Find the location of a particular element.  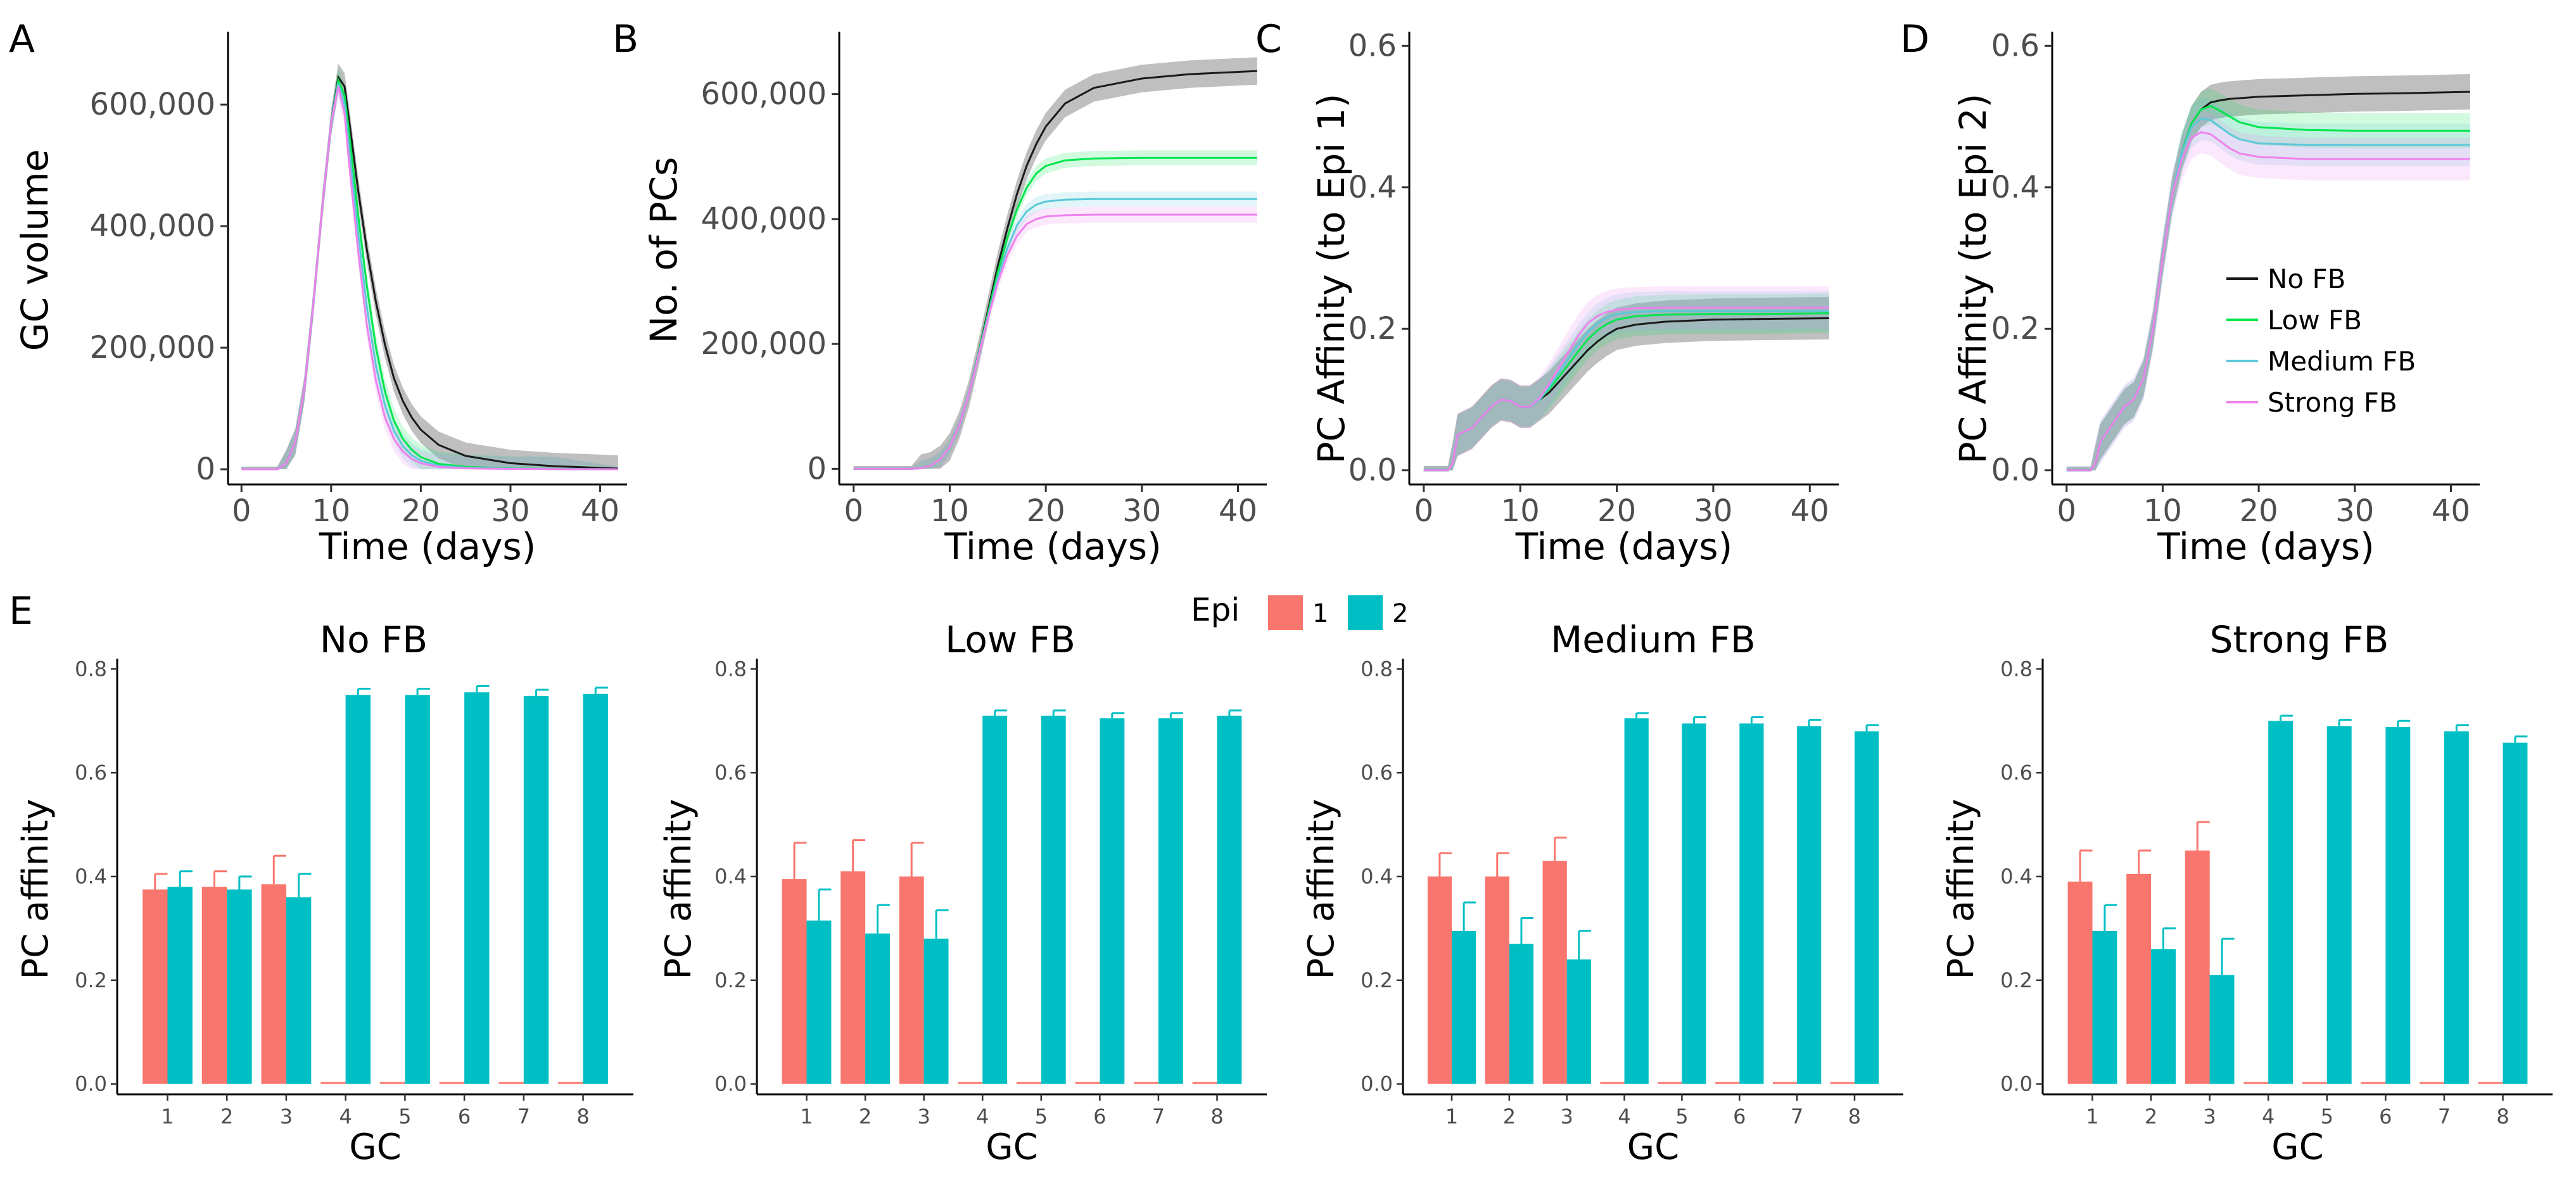

ci-band-low-fb is located at coordinates (430, 269).